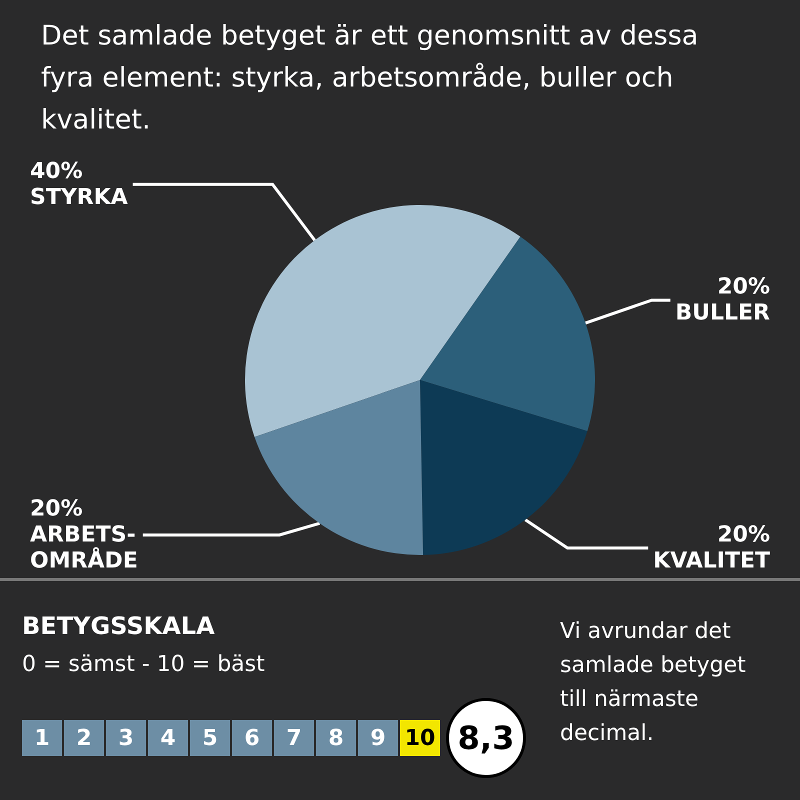  Describe the element at coordinates (84, 738) in the screenshot. I see `scale-box: 2` at that location.